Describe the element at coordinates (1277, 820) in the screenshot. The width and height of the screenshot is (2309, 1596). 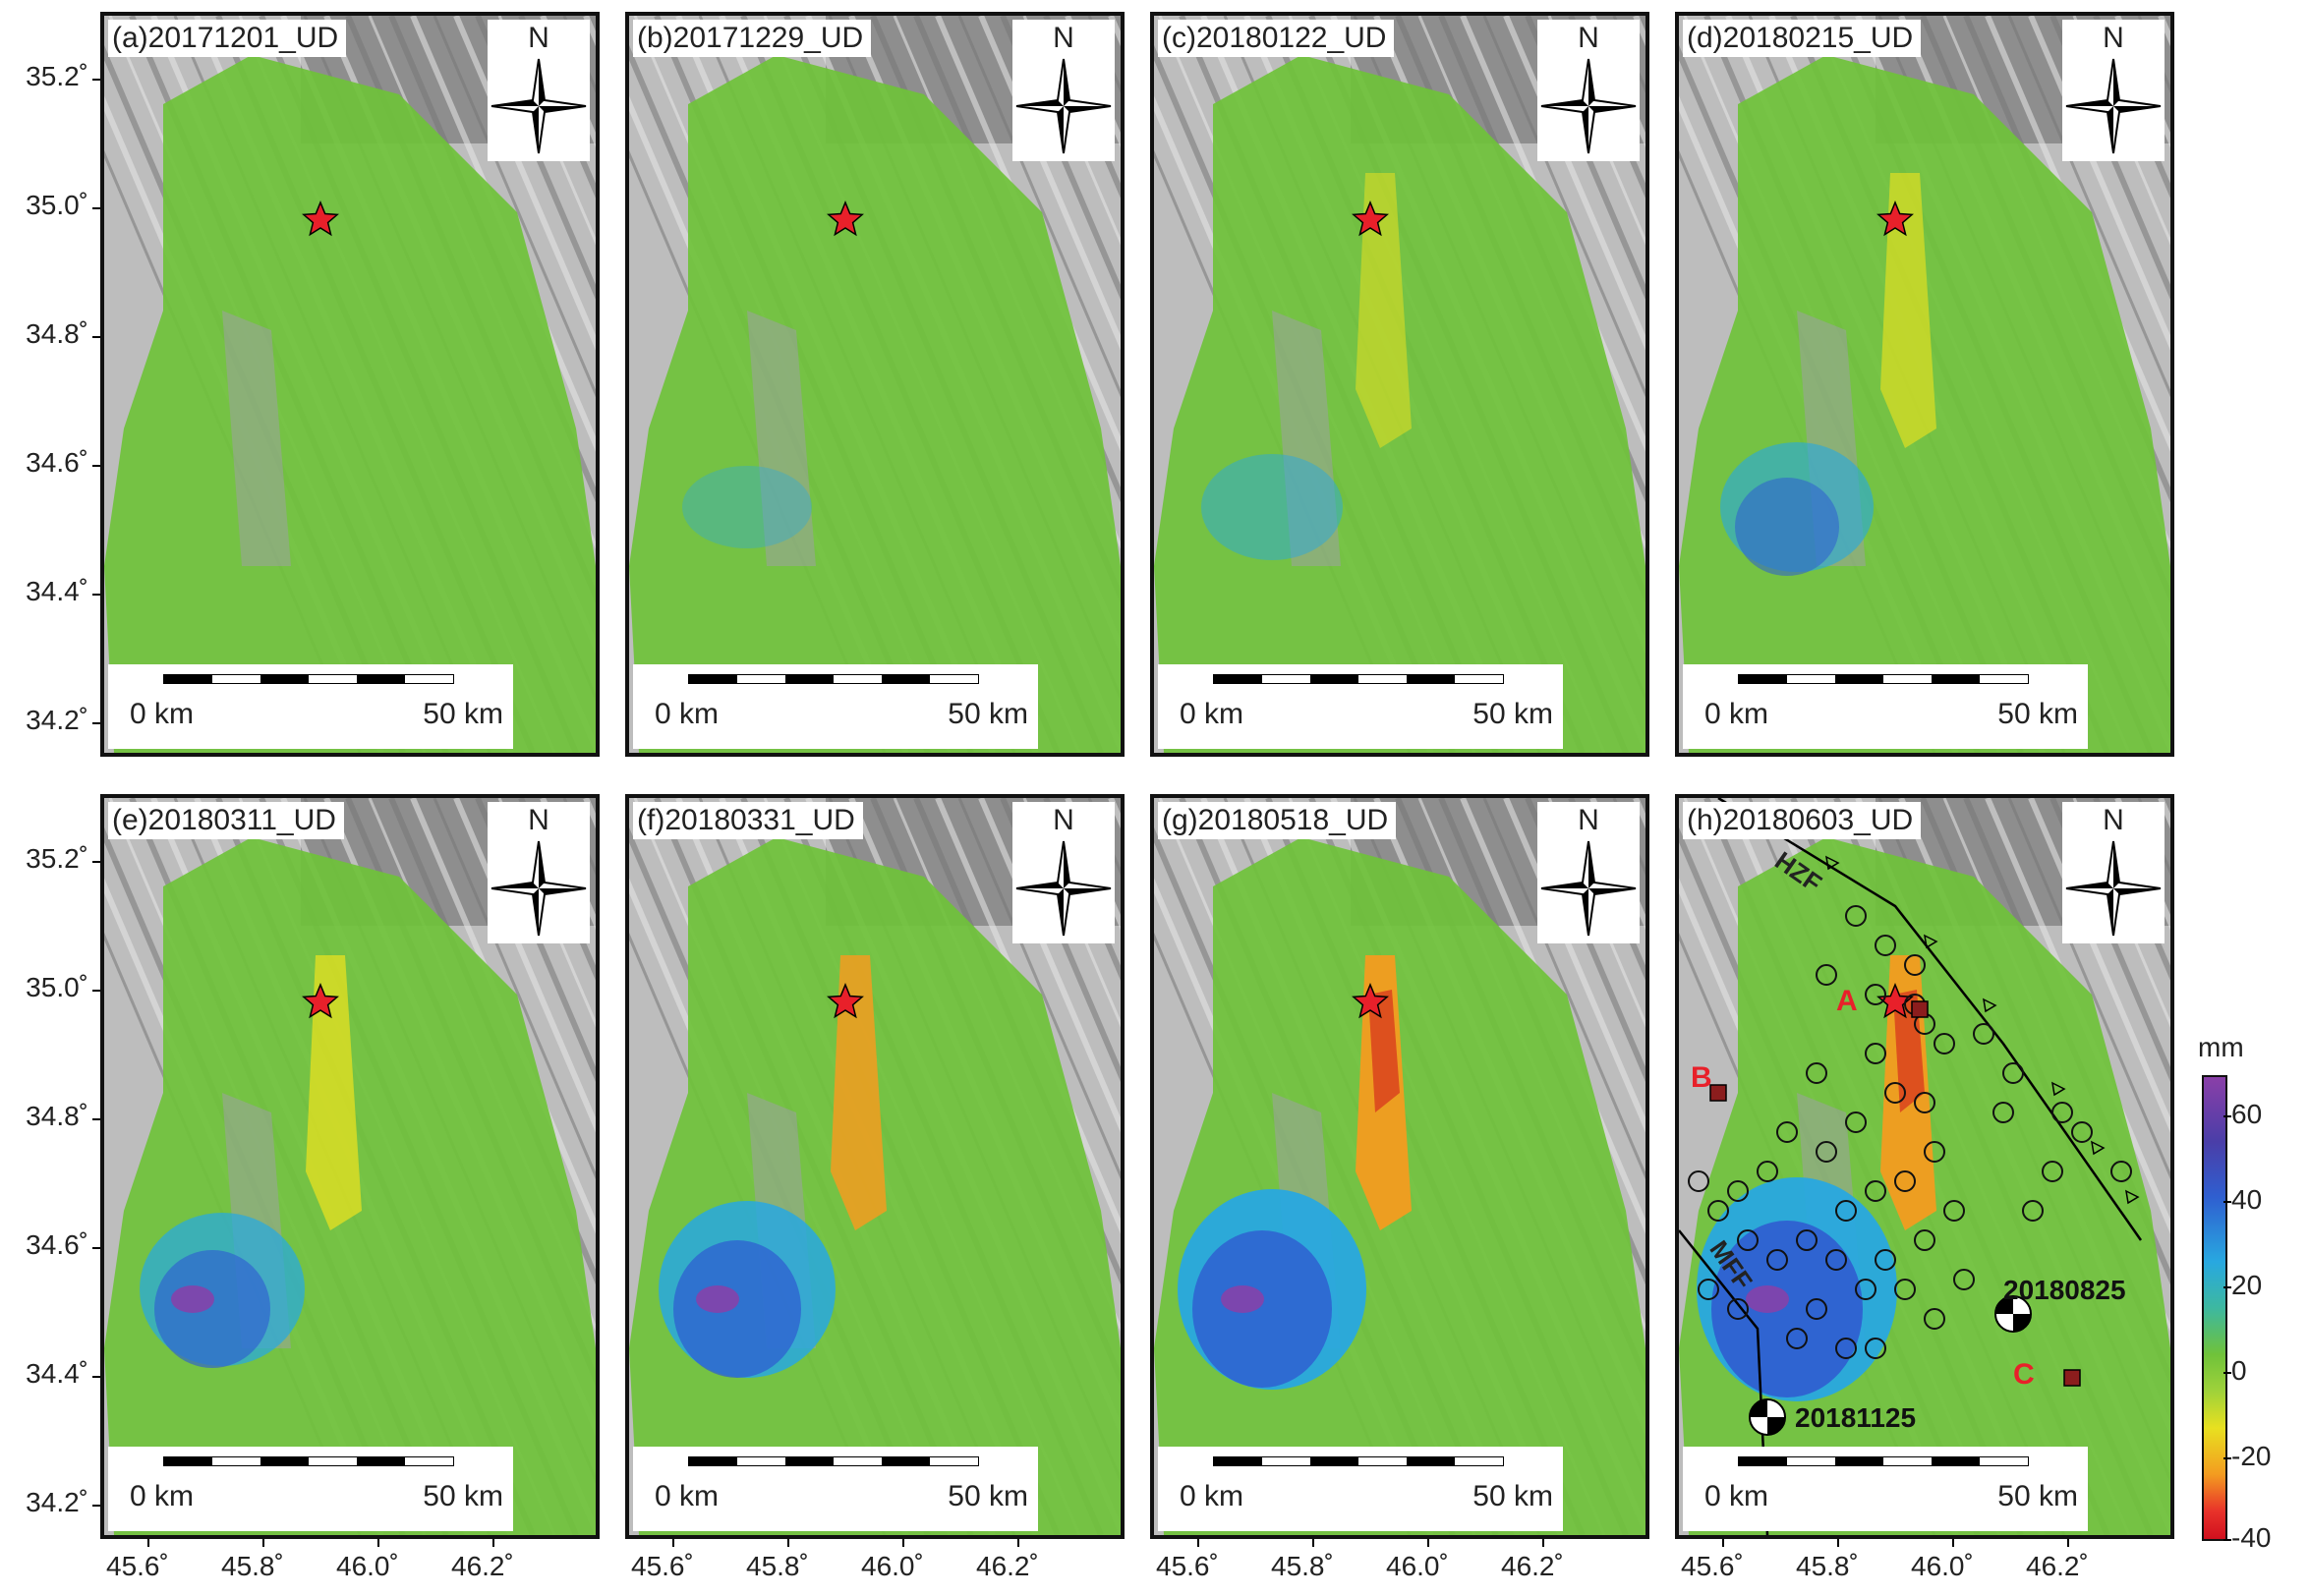
I see `panel-title: (g)20180518_UD` at that location.